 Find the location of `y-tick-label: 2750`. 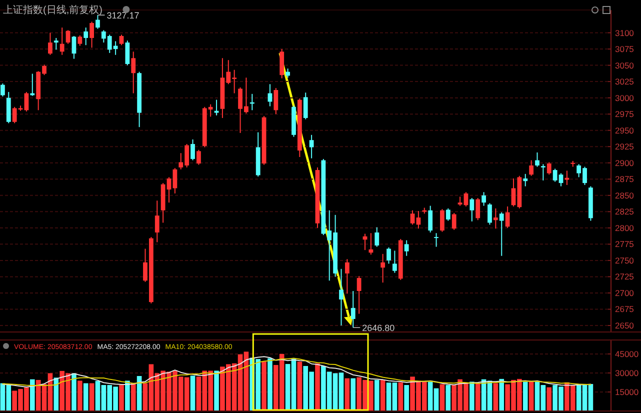

y-tick-label: 2750 is located at coordinates (624, 260).